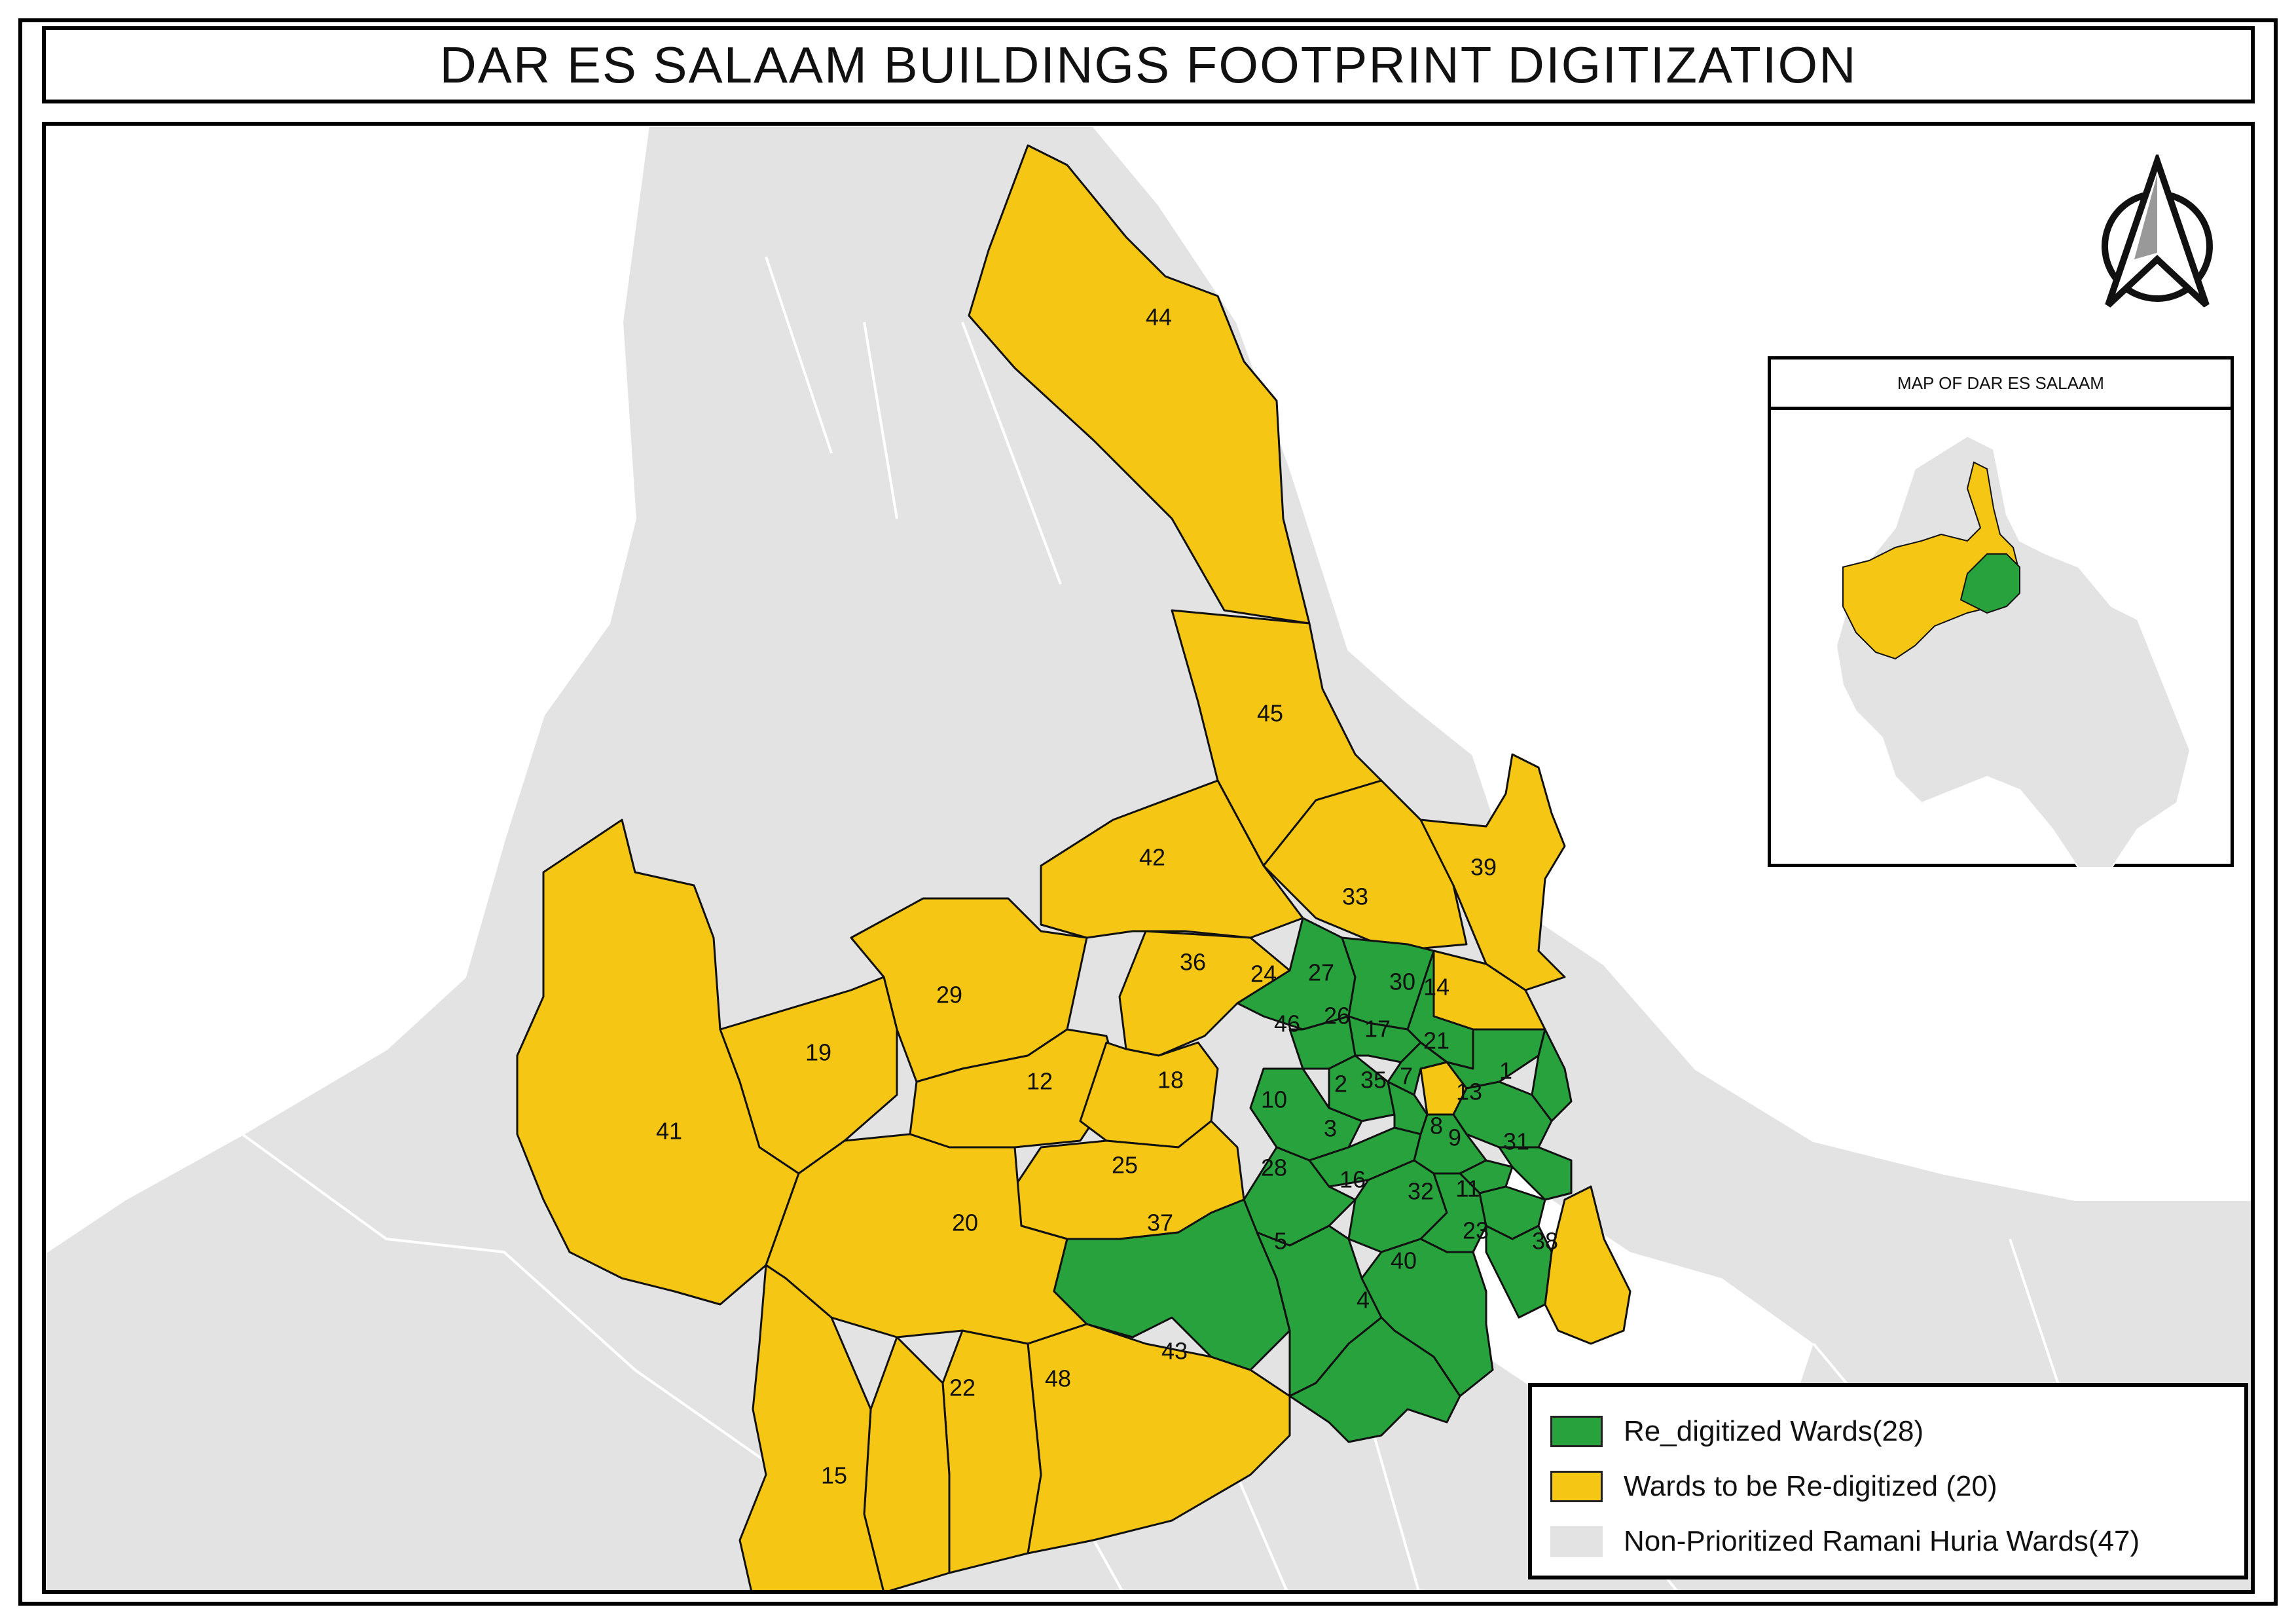 The width and height of the screenshot is (2296, 1624). Describe the element at coordinates (1545, 1241) in the screenshot. I see `ward-label-38: 38` at that location.